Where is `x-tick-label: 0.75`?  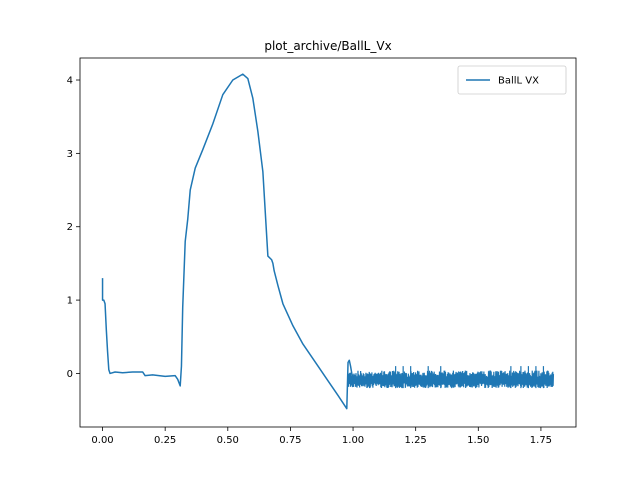 x-tick-label: 0.75 is located at coordinates (290, 440).